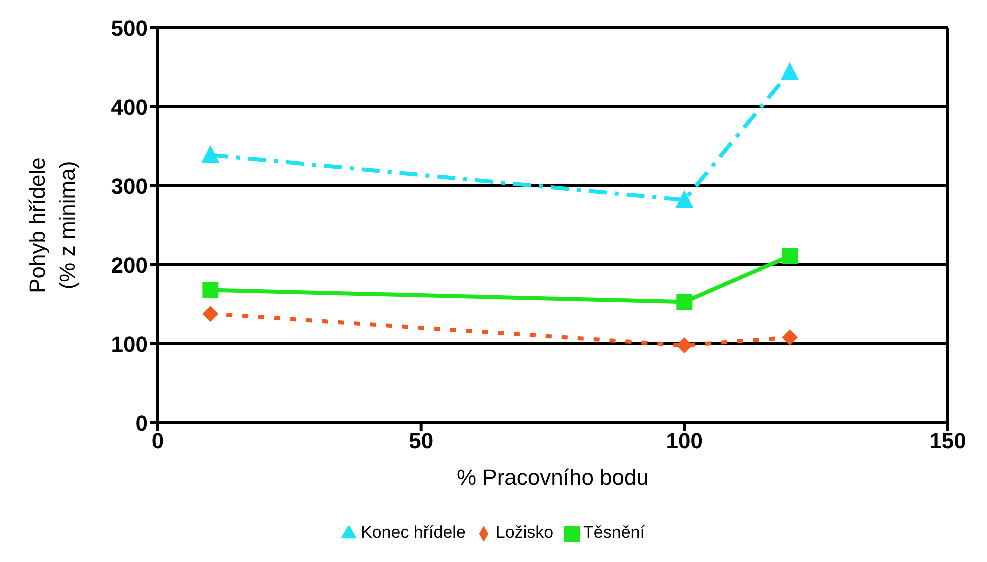 The image size is (987, 562). Describe the element at coordinates (525, 532) in the screenshot. I see `legend-label: Ložisko` at that location.